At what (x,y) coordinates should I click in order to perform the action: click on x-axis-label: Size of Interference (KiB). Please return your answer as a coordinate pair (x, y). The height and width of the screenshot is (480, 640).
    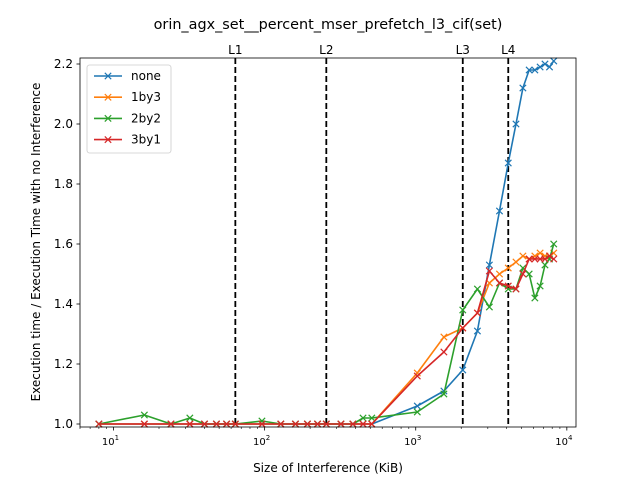
    Looking at the image, I should click on (328, 468).